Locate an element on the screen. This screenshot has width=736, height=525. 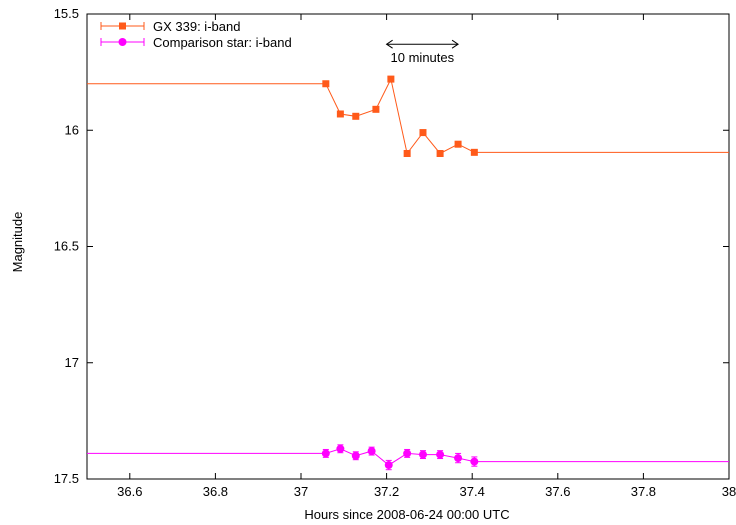
y-tick-label: 15.5 is located at coordinates (66, 13).